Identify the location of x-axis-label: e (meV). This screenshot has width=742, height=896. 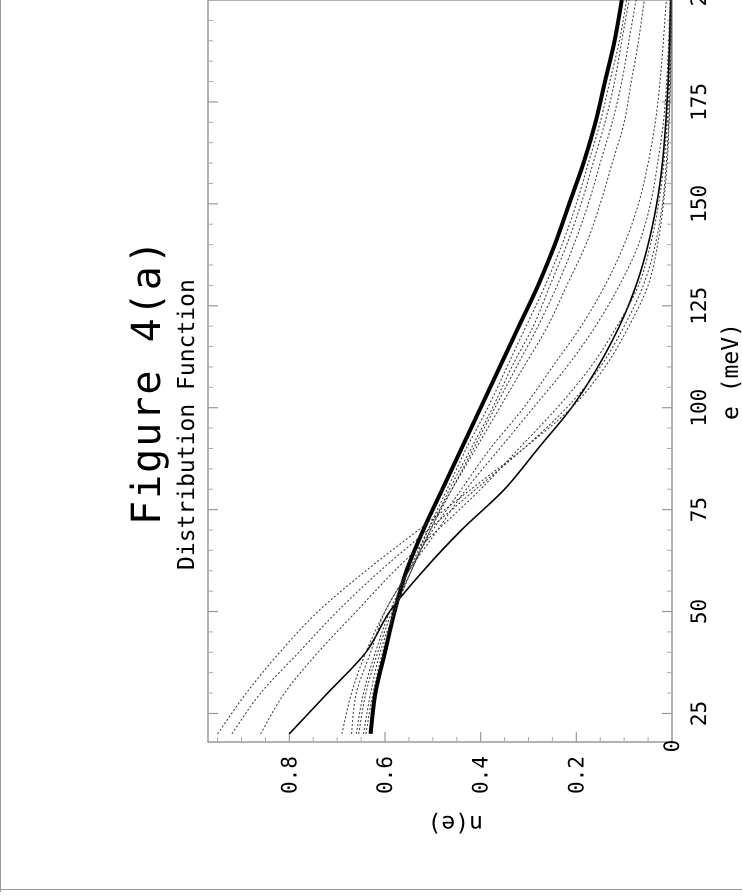
(730, 371).